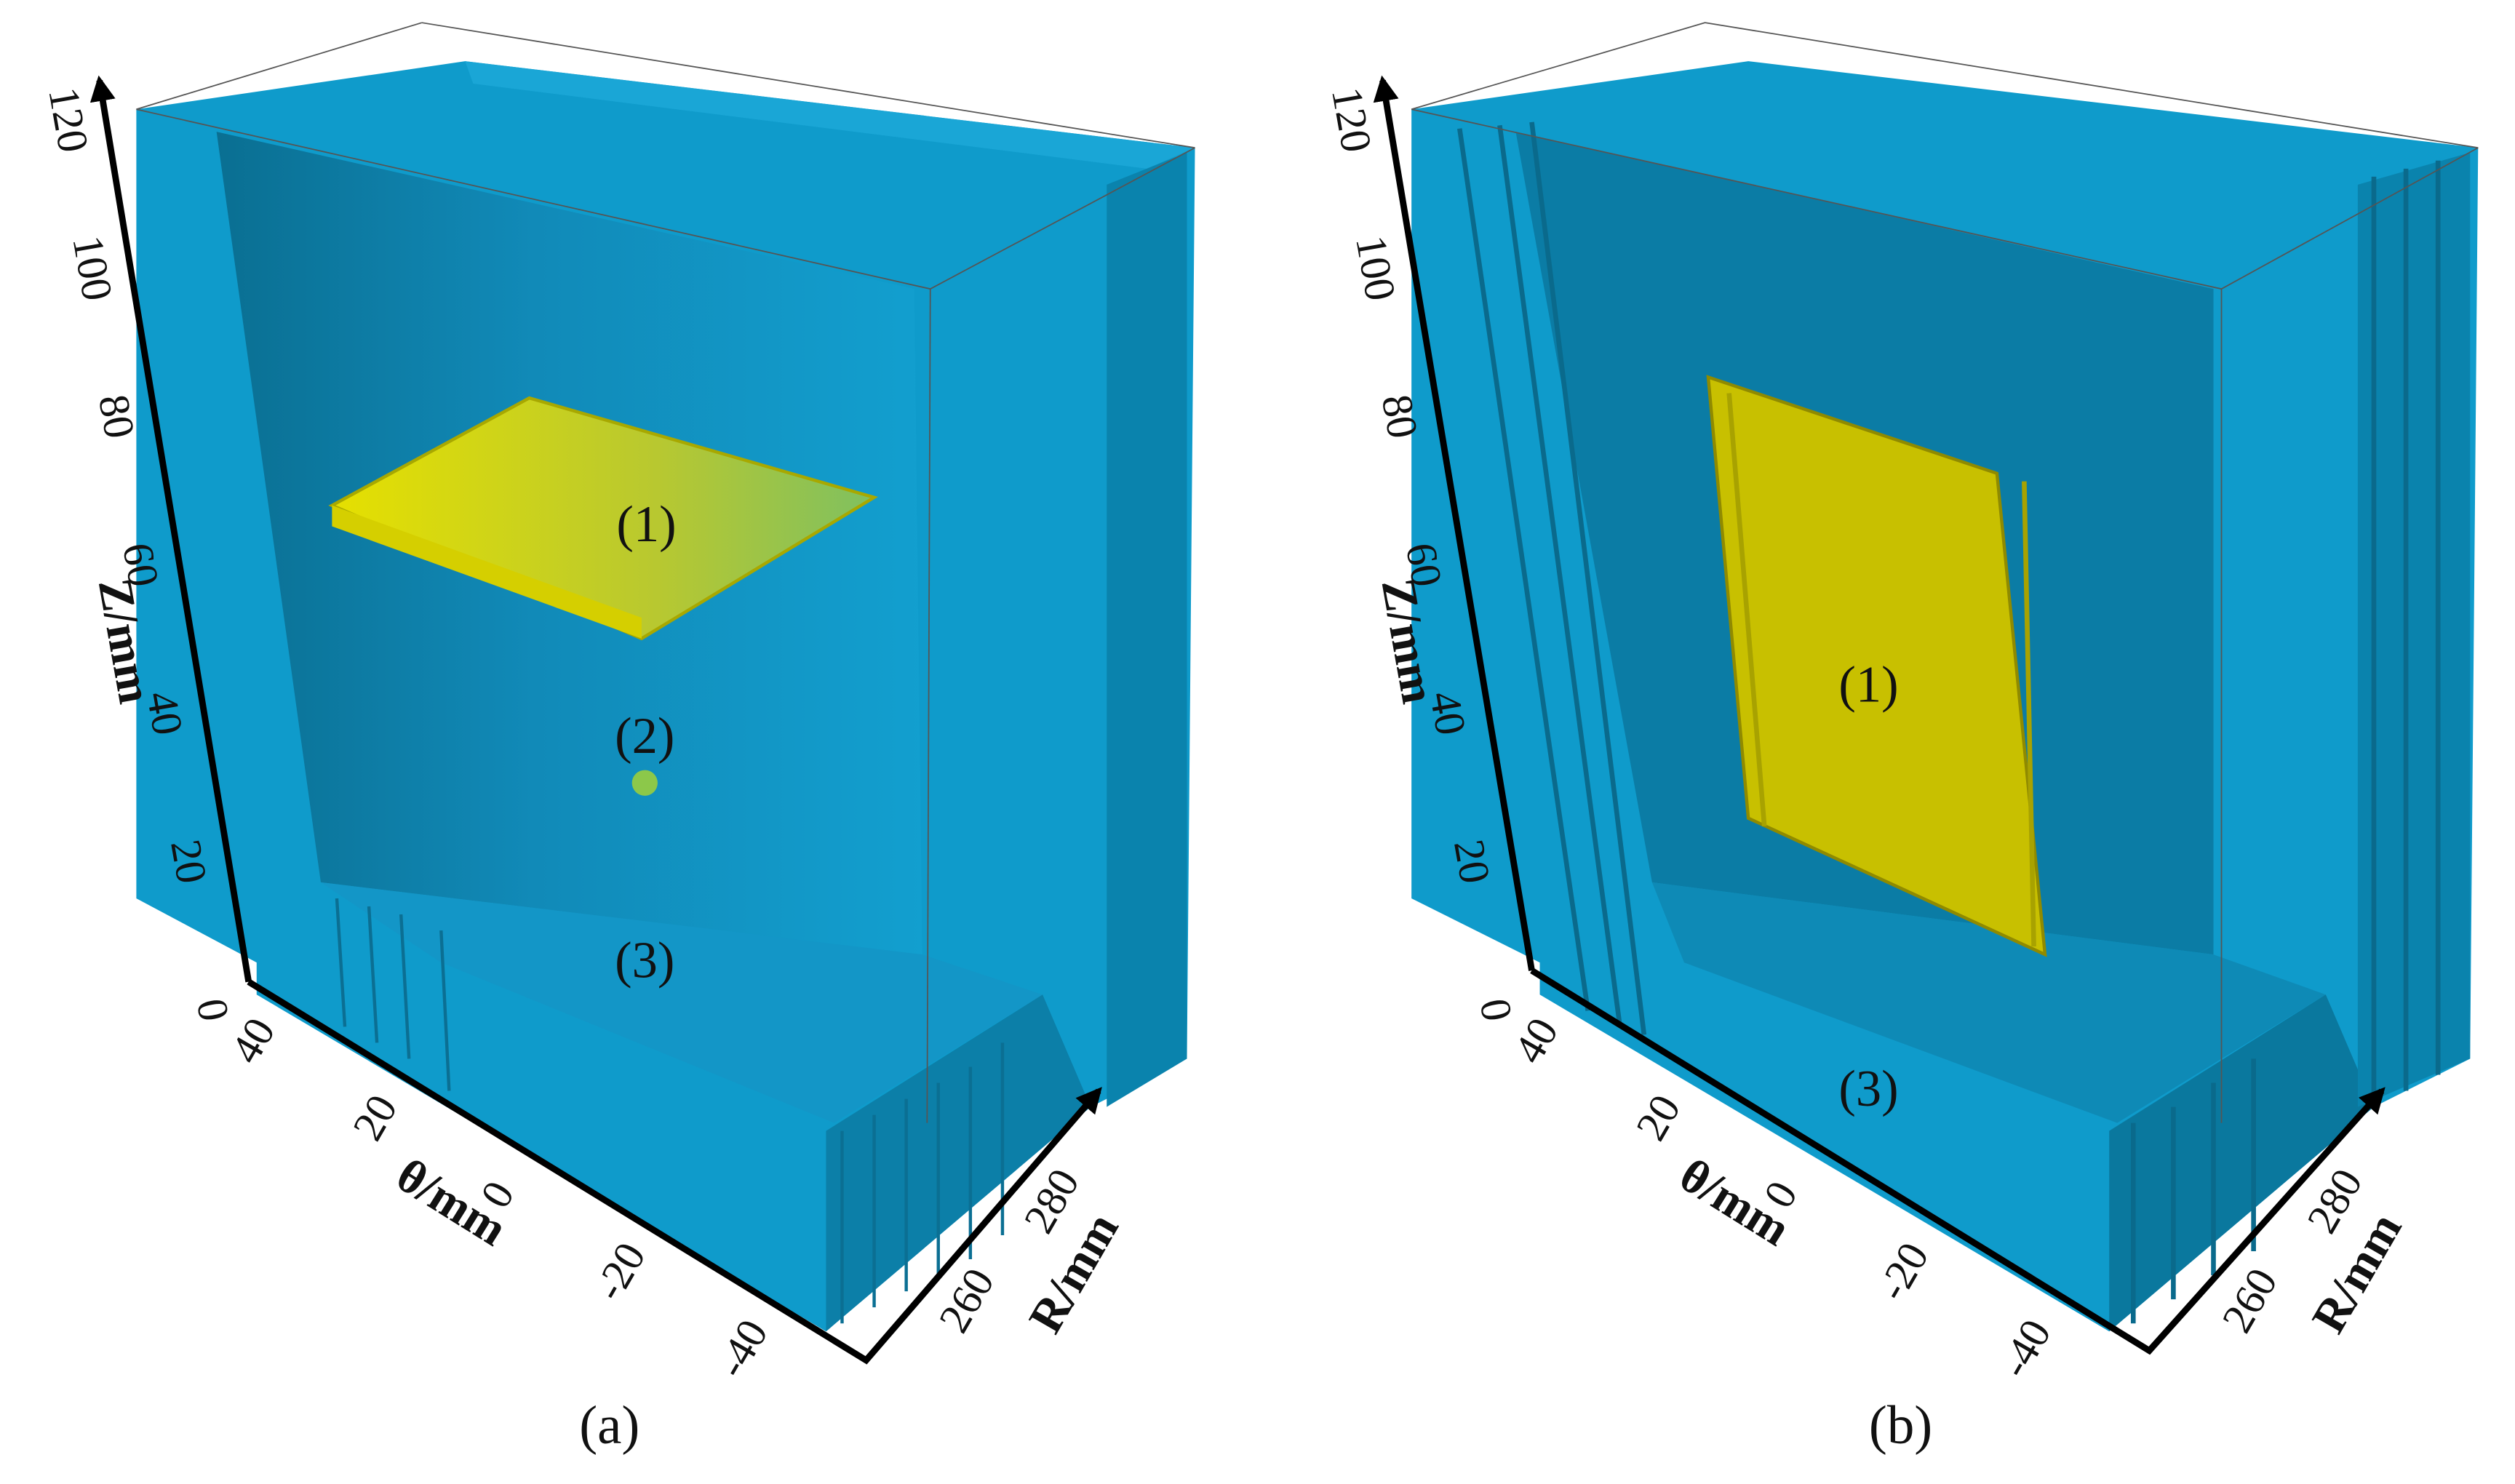  Describe the element at coordinates (1900, 1425) in the screenshot. I see `panel-caption: (b)` at that location.